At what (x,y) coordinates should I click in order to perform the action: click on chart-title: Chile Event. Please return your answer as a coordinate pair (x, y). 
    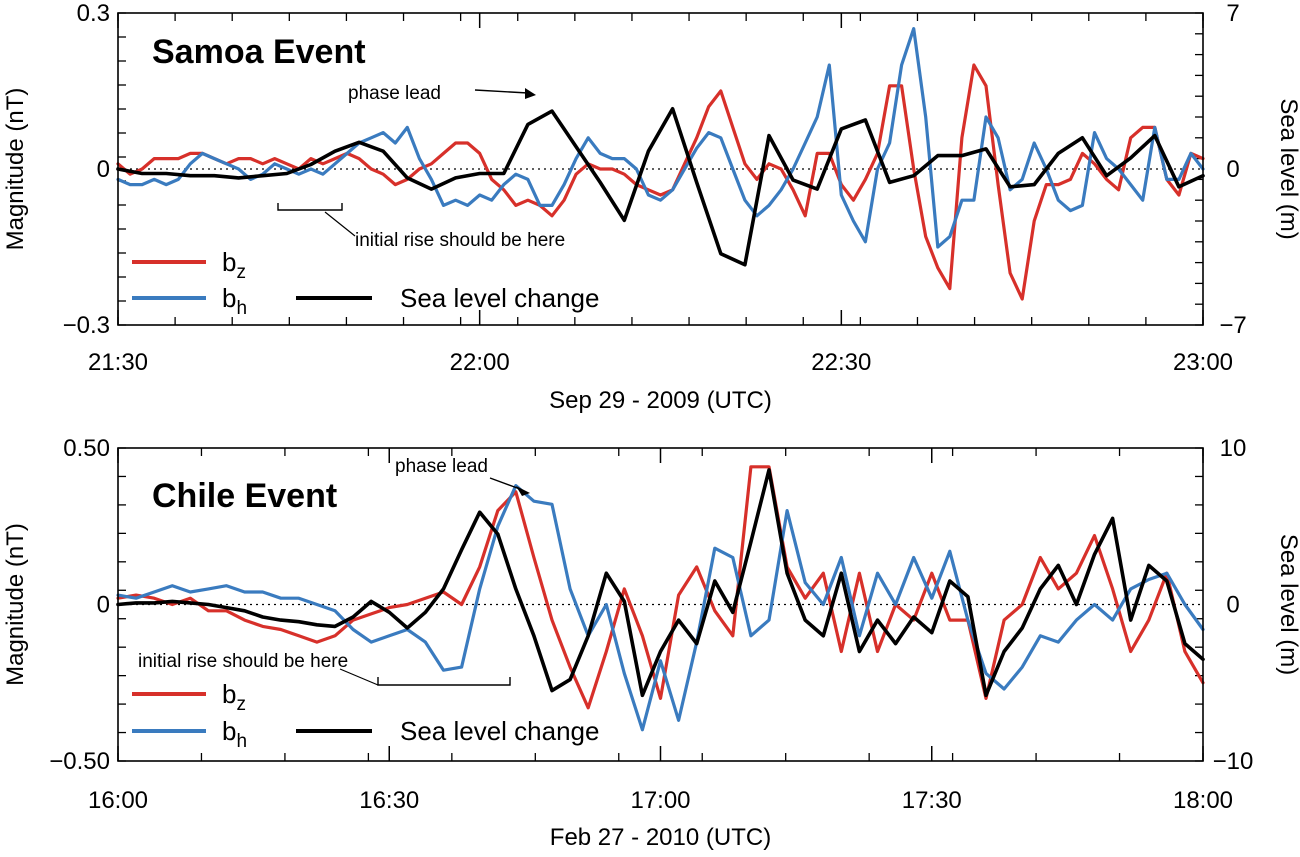
    Looking at the image, I should click on (244, 496).